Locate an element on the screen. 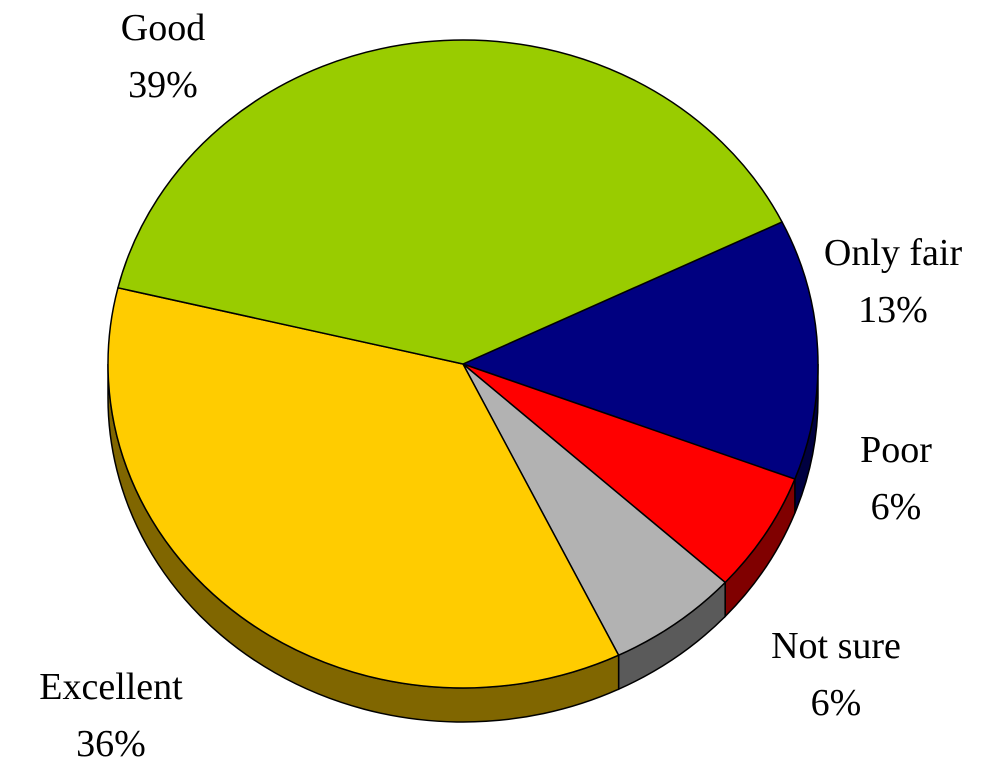 This screenshot has height=765, width=986. slice-value-not-sure: 6% is located at coordinates (836, 703).